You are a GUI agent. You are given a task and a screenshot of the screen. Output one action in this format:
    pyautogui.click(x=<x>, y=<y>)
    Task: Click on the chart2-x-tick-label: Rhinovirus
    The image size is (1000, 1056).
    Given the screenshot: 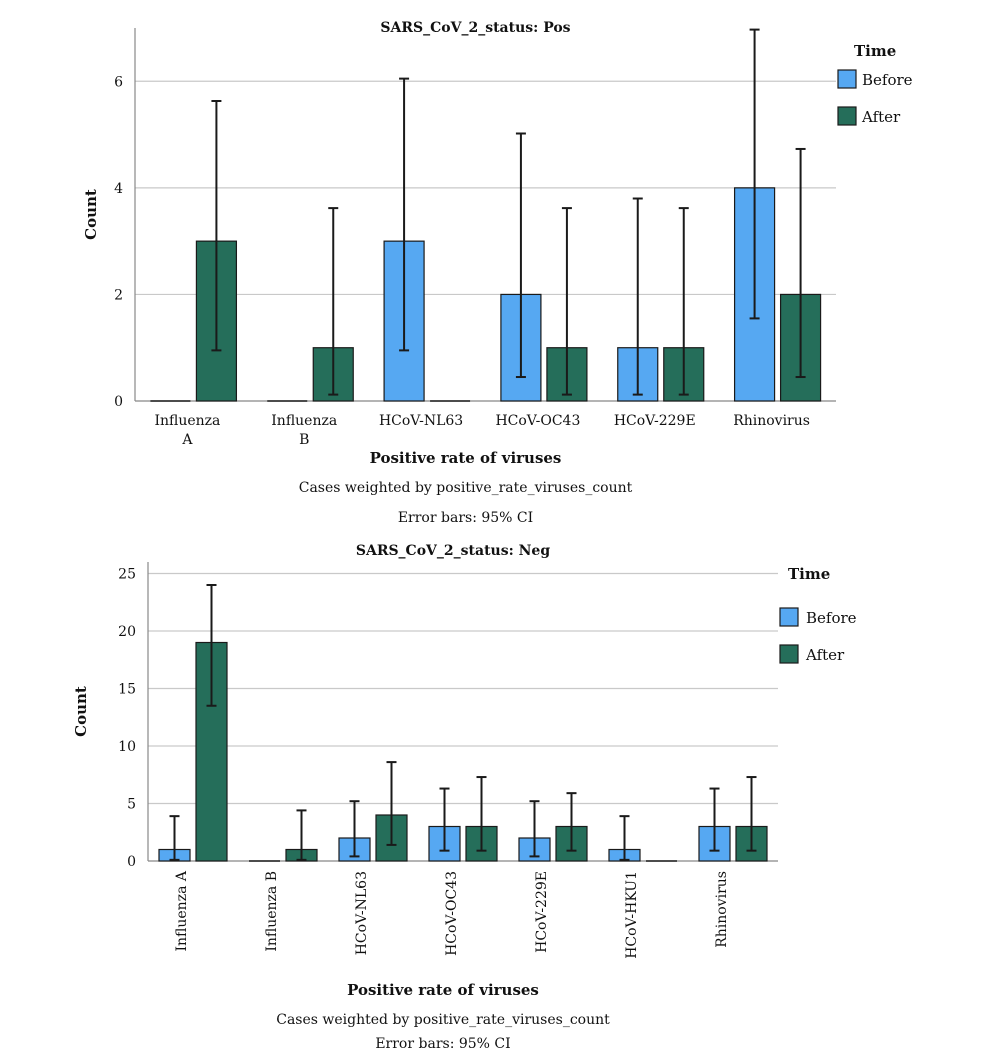 What is the action you would take?
    pyautogui.click(x=722, y=909)
    